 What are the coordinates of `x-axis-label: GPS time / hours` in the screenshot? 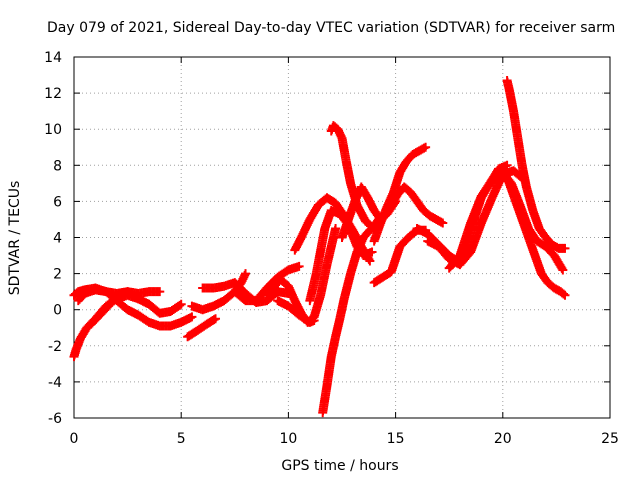 It's located at (339, 466).